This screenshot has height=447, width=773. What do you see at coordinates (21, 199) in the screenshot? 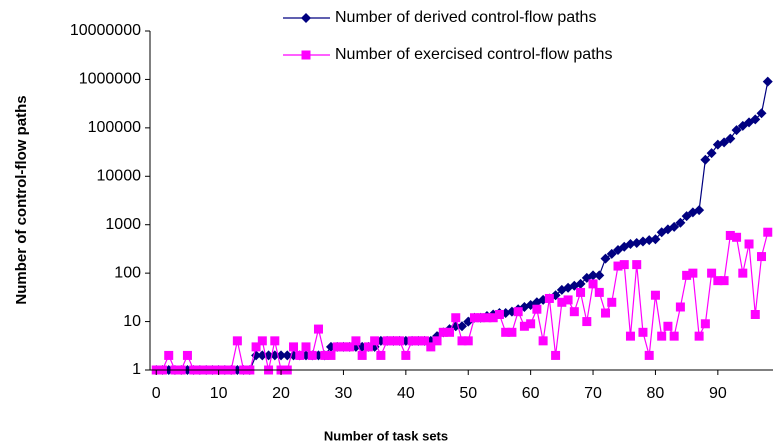
I see `y-axis-label: Number of control-flow paths` at bounding box center [21, 199].